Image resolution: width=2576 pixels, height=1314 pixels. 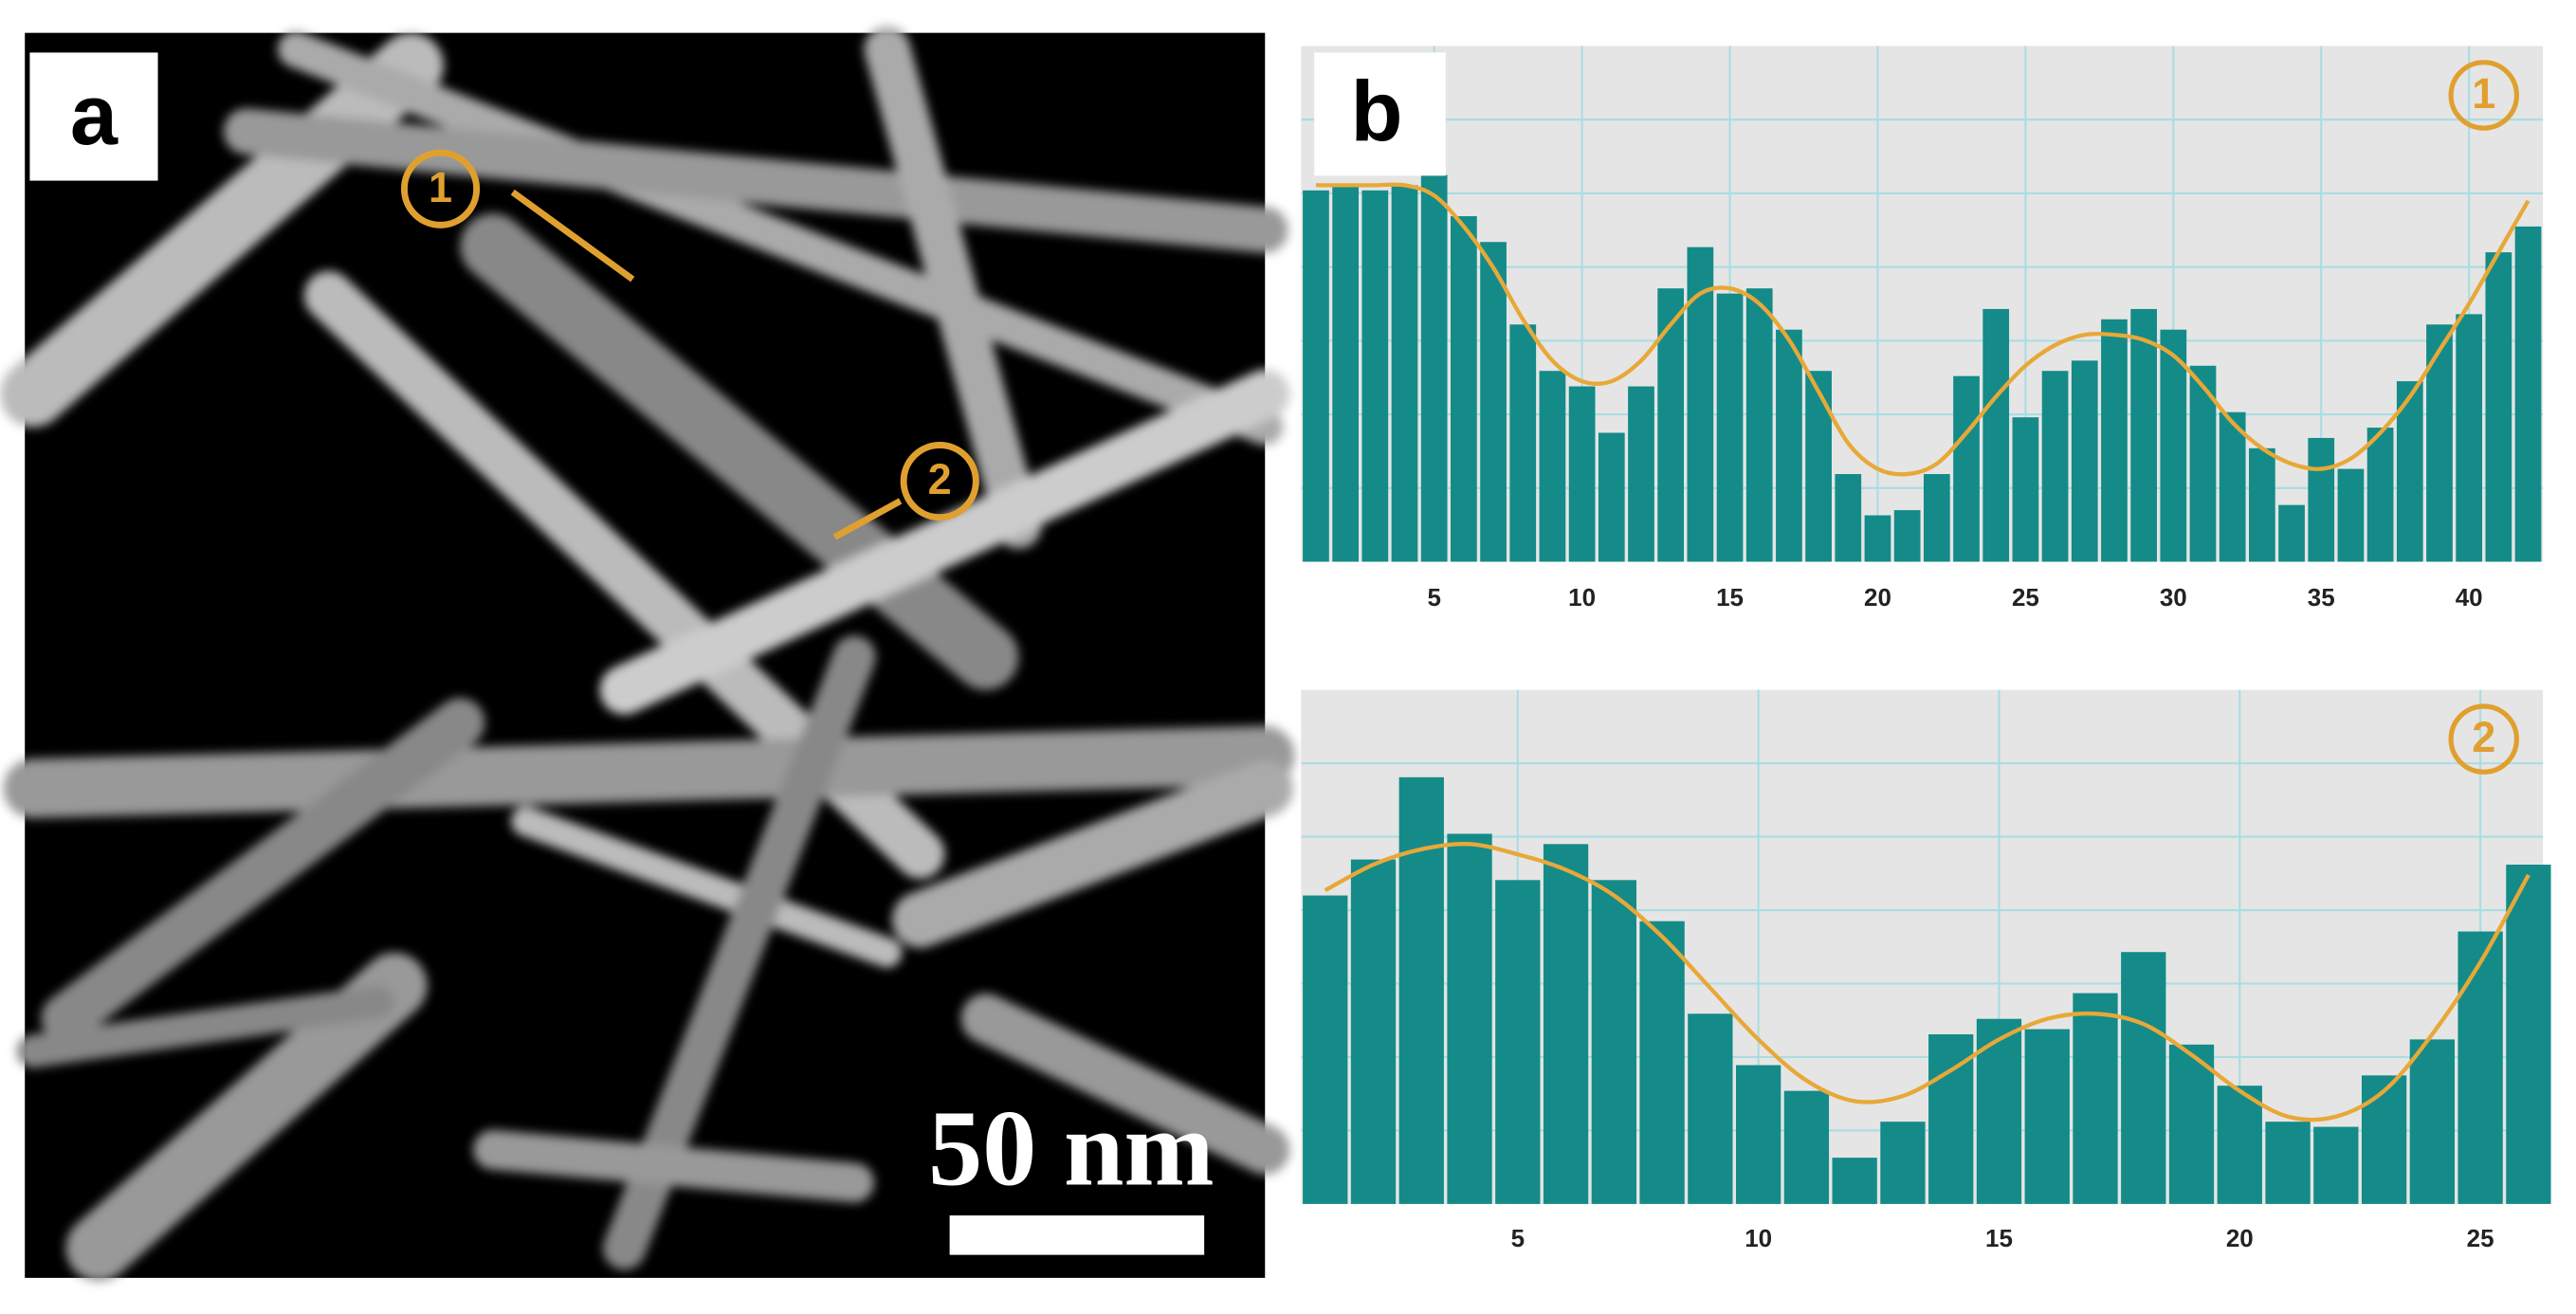 What do you see at coordinates (1071, 1147) in the screenshot?
I see `scale-bar-label: 50 nm` at bounding box center [1071, 1147].